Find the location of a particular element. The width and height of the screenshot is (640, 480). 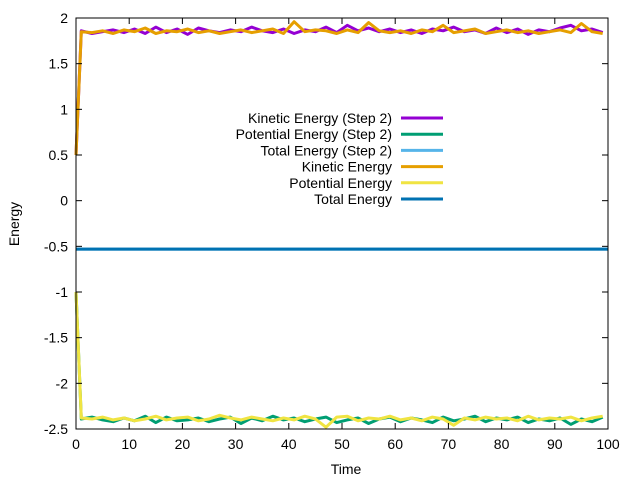

y-tick-label: -2.5 is located at coordinates (56, 429).